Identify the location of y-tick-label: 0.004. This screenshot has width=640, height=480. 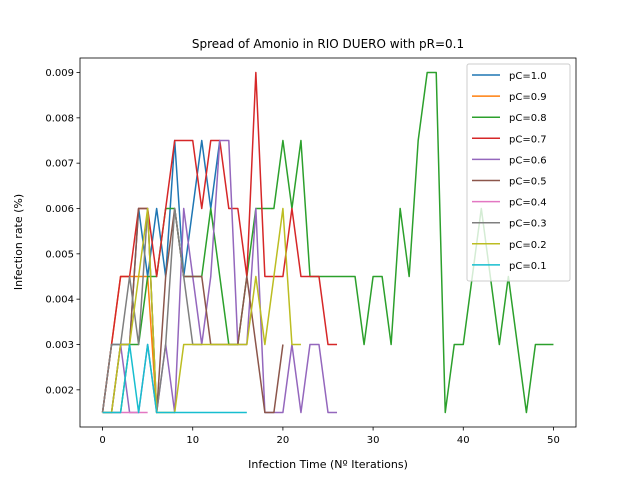
(59, 300).